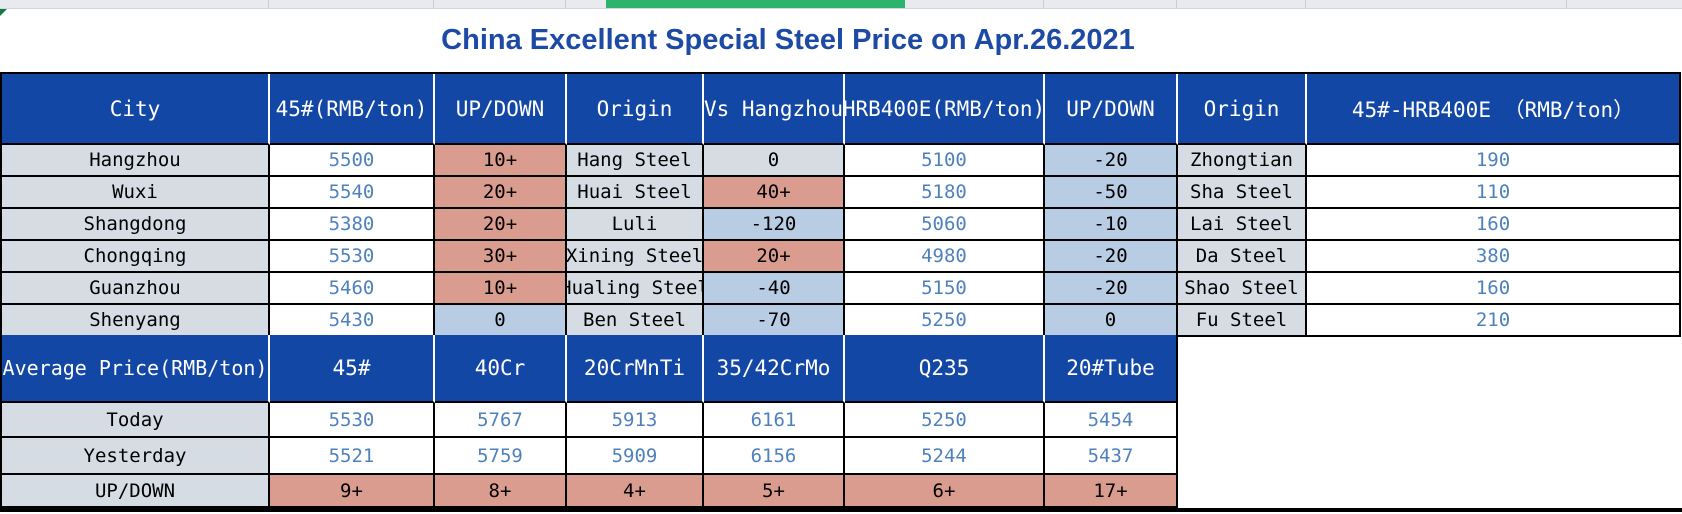  What do you see at coordinates (1111, 321) in the screenshot?
I see `updown2-cell: 0` at bounding box center [1111, 321].